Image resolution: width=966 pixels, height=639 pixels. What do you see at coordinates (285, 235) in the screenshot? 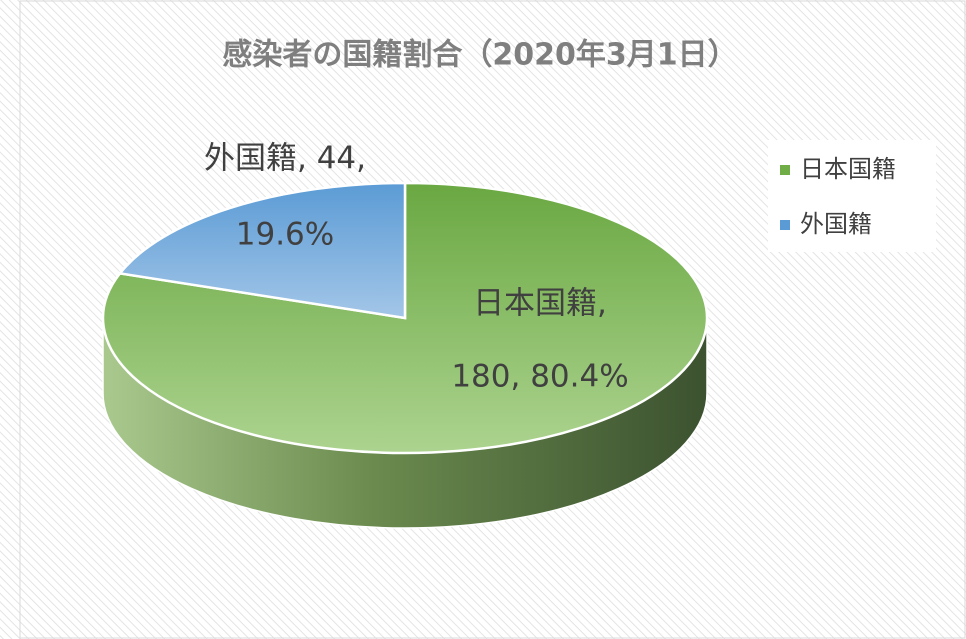
I see `data-label: 19.6%` at bounding box center [285, 235].